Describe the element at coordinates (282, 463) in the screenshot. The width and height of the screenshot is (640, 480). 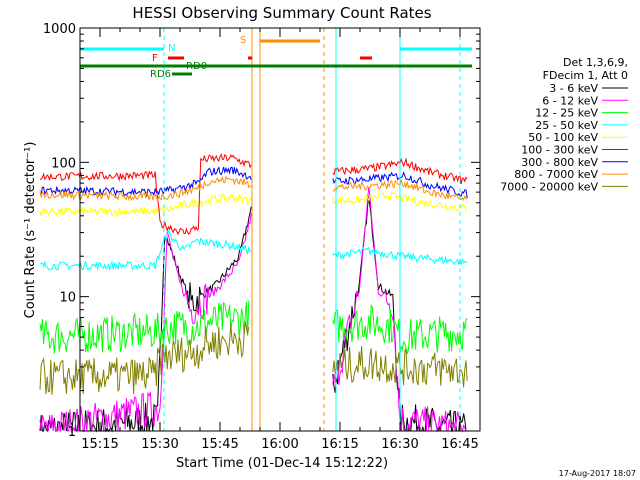
I see `x-axis-label: Start Time (01-Dec-14 15:12:22)` at that location.